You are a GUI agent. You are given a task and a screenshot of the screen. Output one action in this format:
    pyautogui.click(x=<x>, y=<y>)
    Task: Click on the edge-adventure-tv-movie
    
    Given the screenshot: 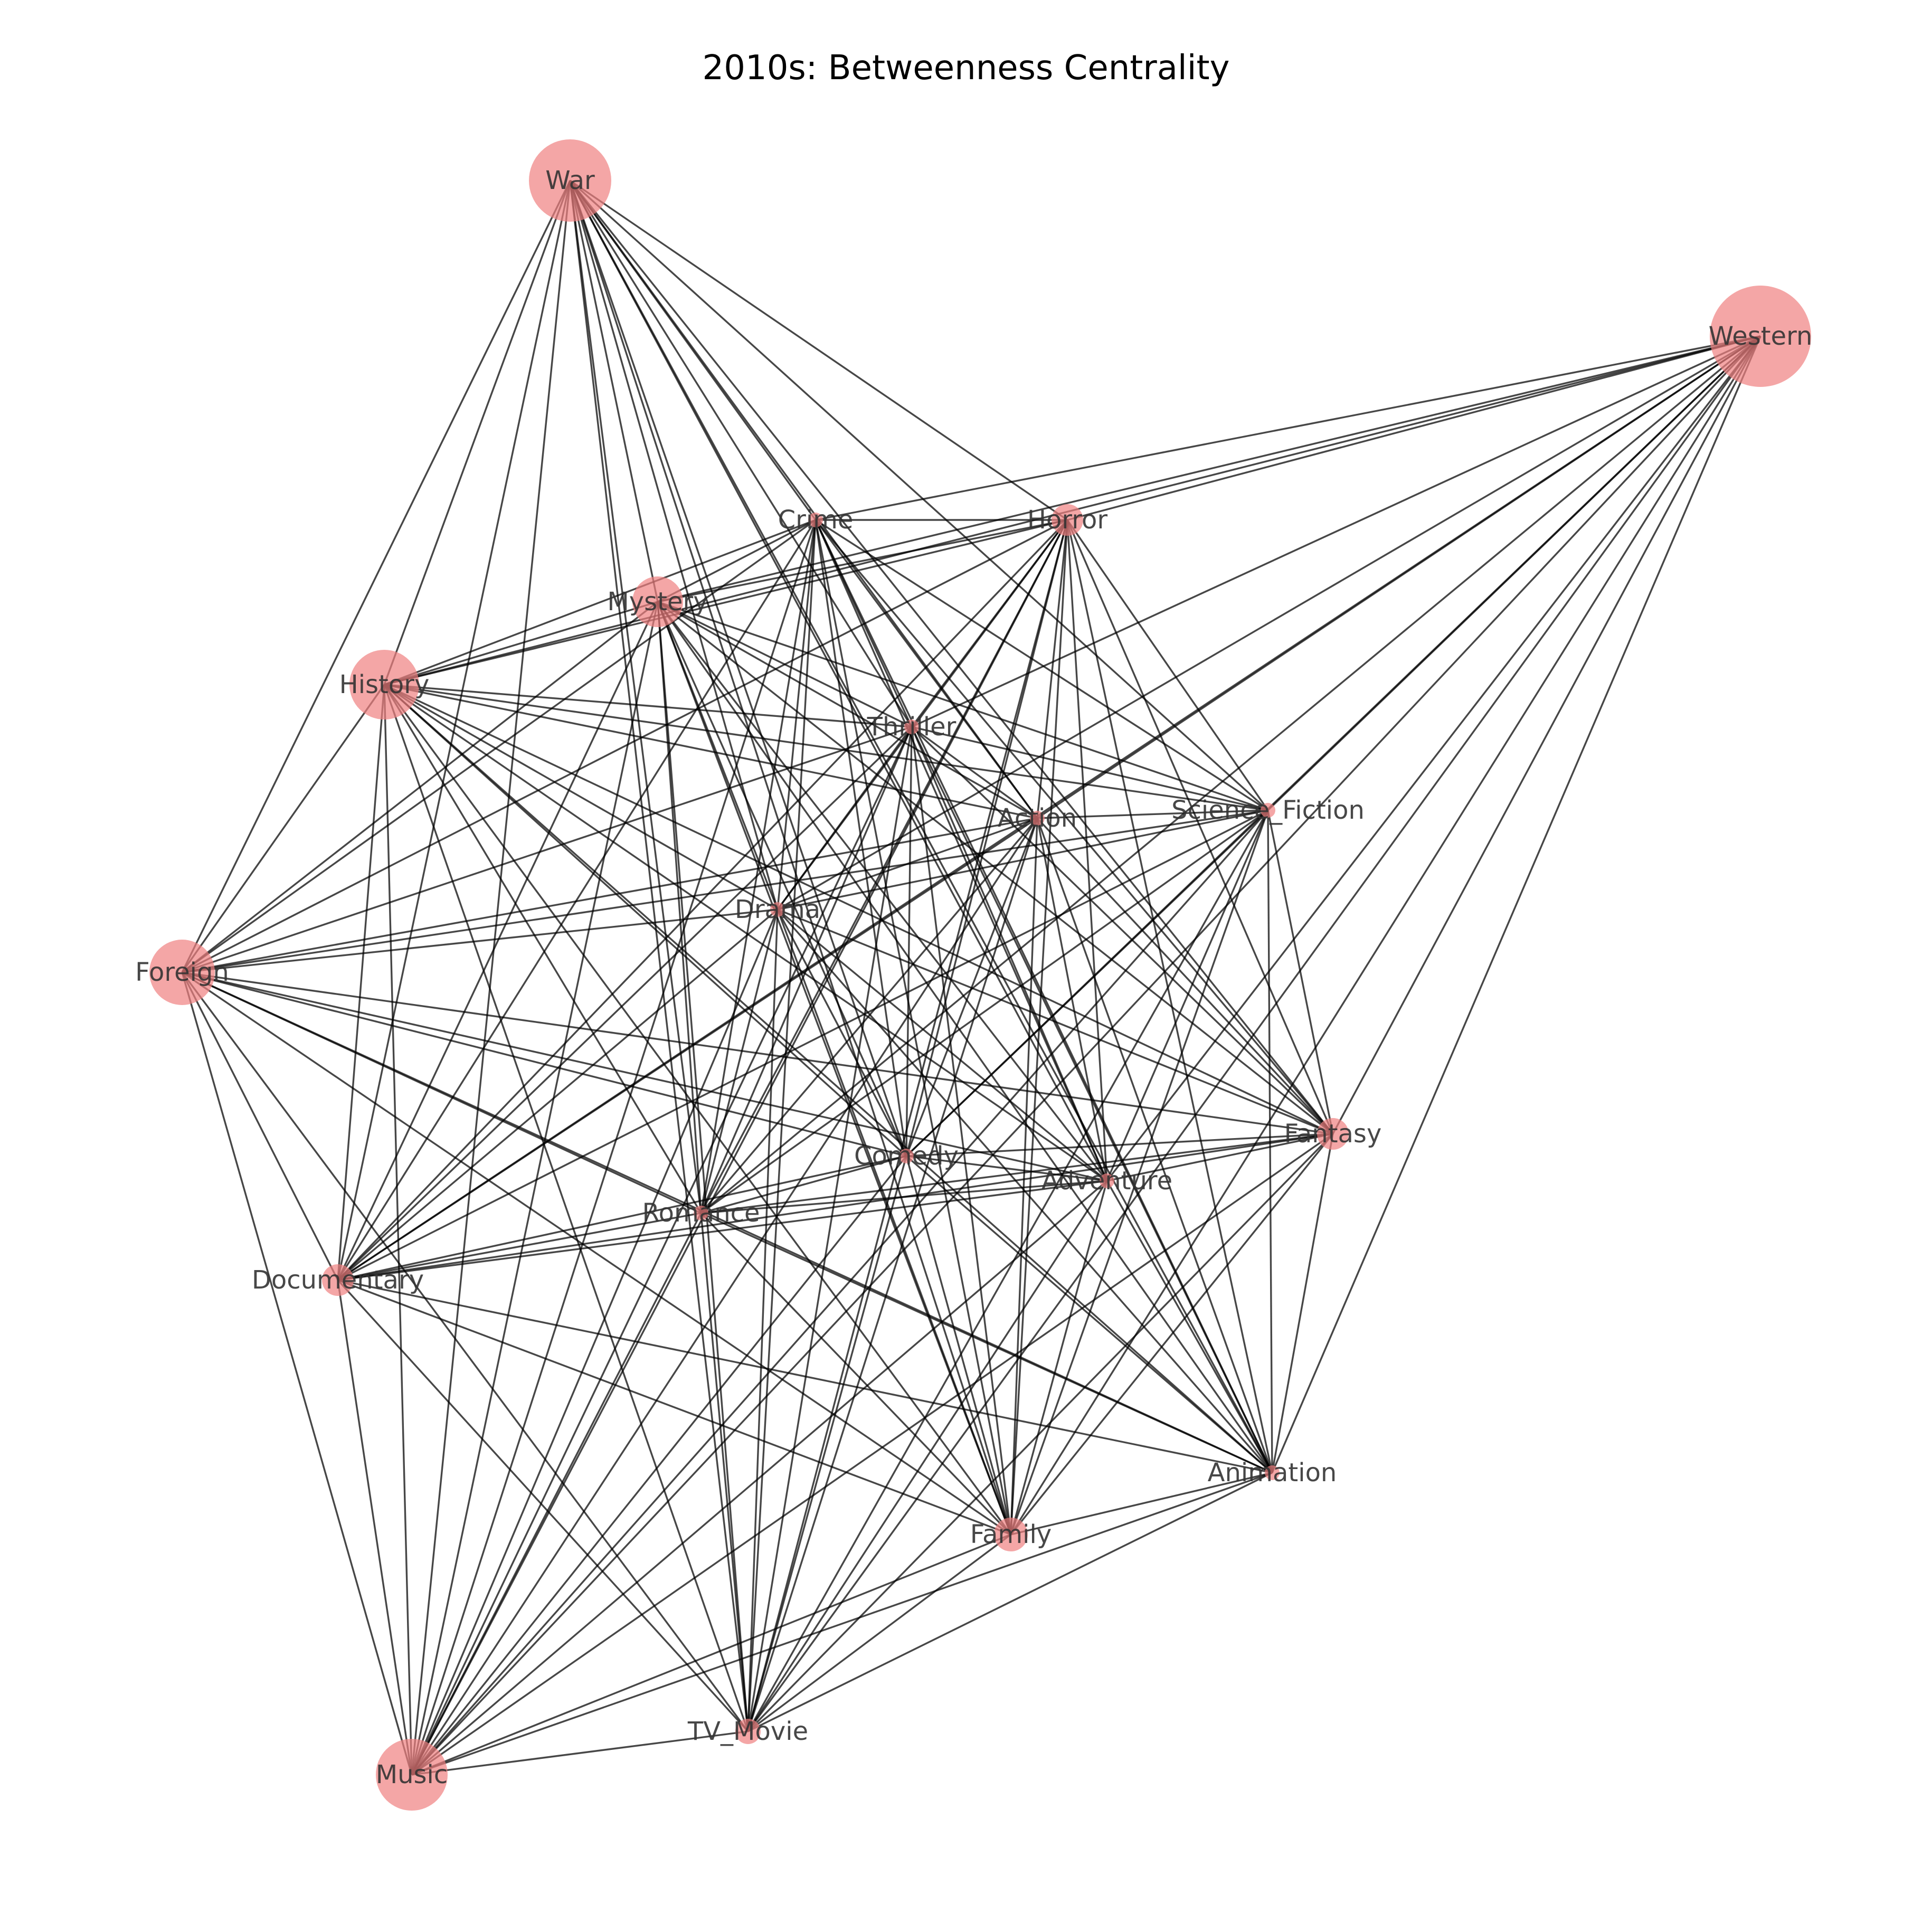 What is the action you would take?
    pyautogui.click(x=927, y=1456)
    